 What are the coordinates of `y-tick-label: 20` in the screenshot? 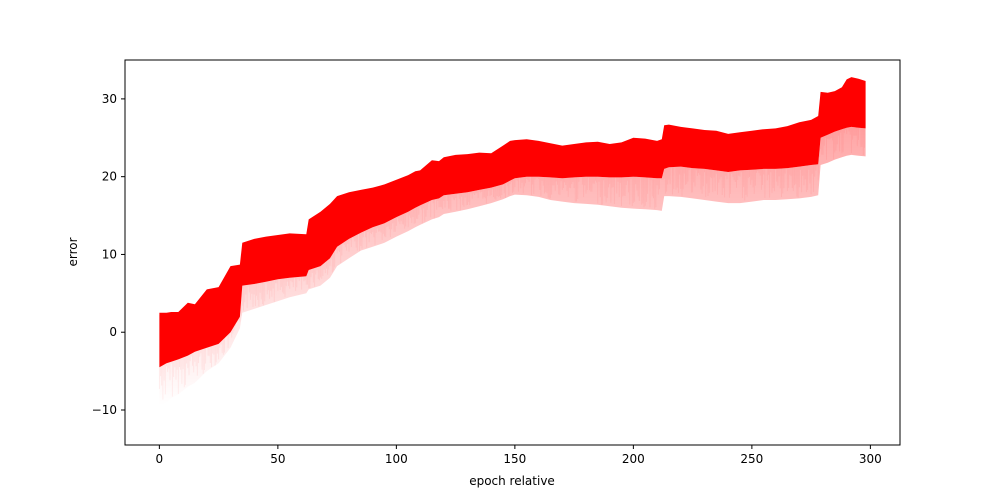 It's located at (109, 177).